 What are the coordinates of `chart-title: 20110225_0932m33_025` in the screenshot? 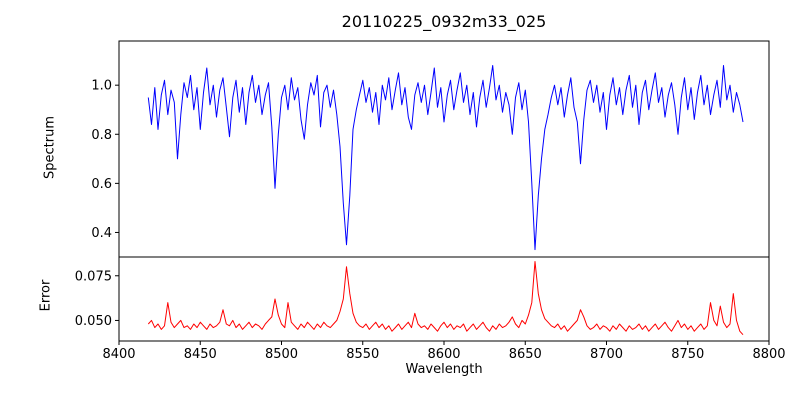 It's located at (444, 21).